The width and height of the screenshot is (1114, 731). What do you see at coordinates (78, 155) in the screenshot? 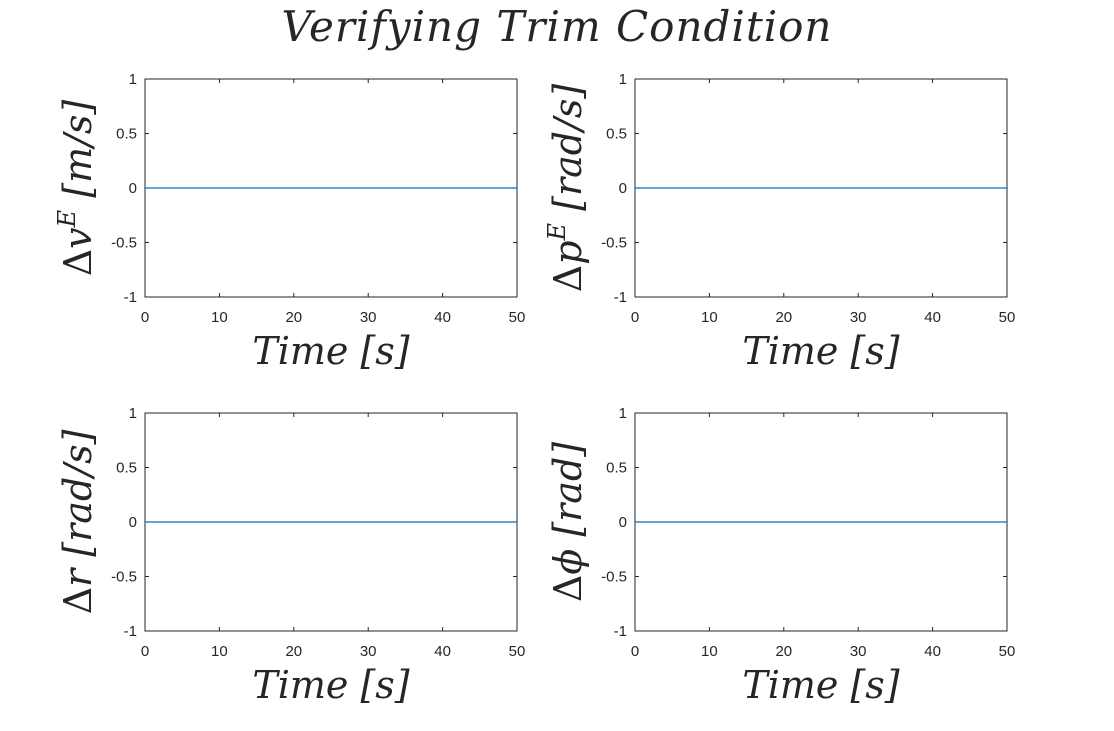
I see `y-label-unit: [m/s]` at bounding box center [78, 155].